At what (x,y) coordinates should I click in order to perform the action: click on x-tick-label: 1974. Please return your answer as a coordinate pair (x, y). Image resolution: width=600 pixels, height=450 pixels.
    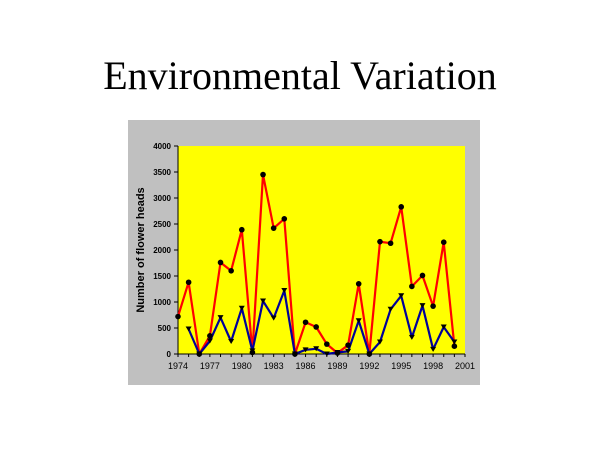
    Looking at the image, I should click on (178, 366).